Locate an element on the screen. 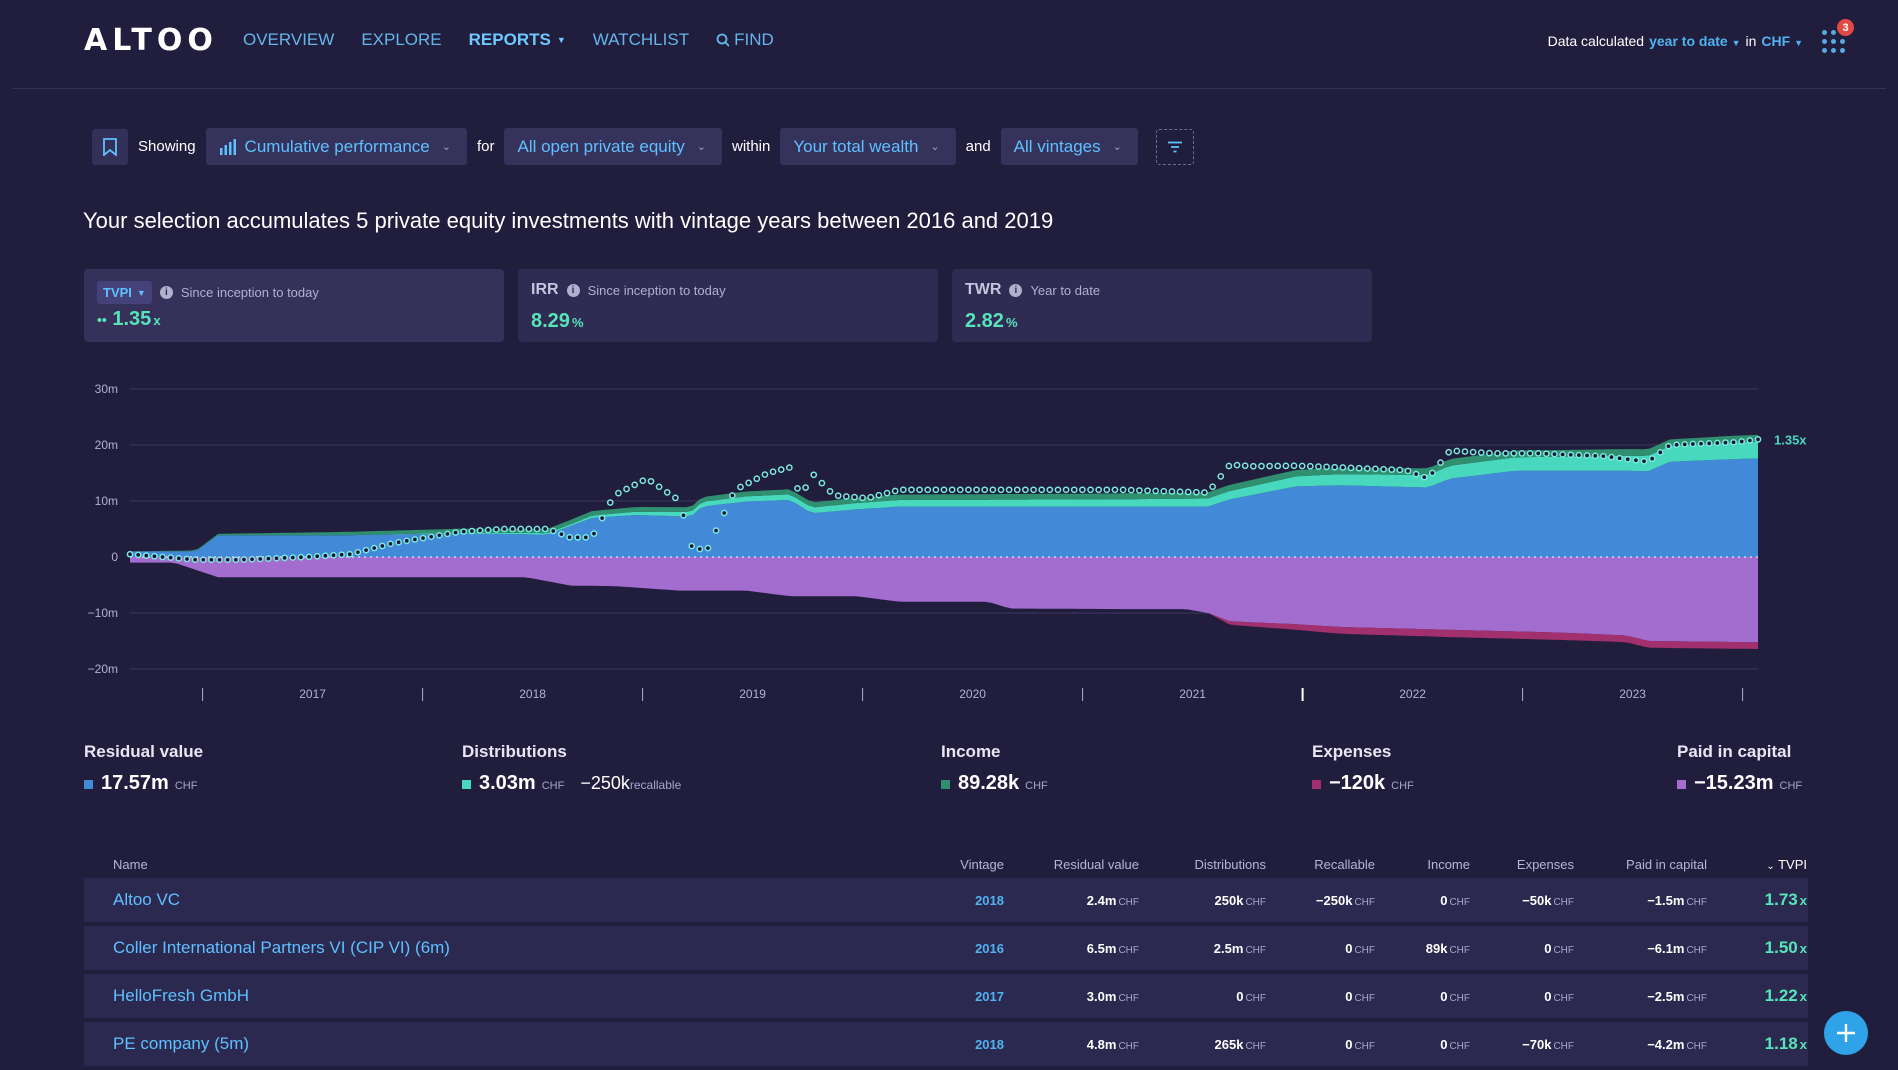  cell-recallable: 0 CHF is located at coordinates (1320, 1044).